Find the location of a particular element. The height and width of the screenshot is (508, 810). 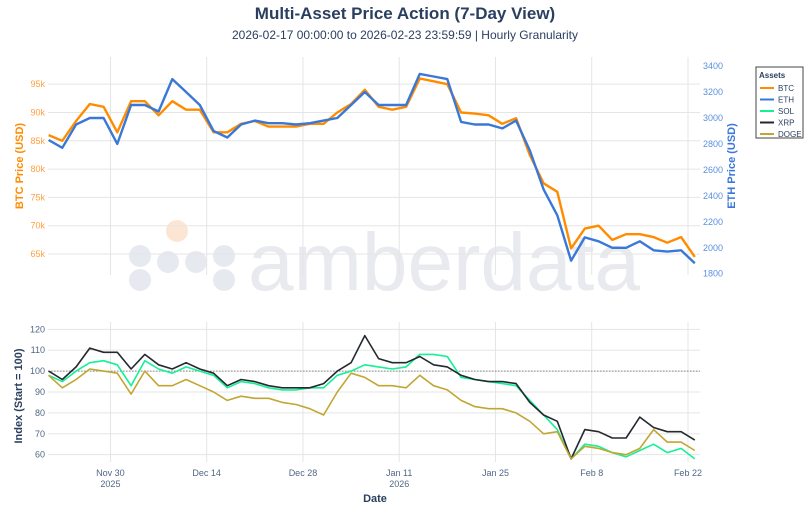

x-tick-label: Dec 28 is located at coordinates (303, 473).